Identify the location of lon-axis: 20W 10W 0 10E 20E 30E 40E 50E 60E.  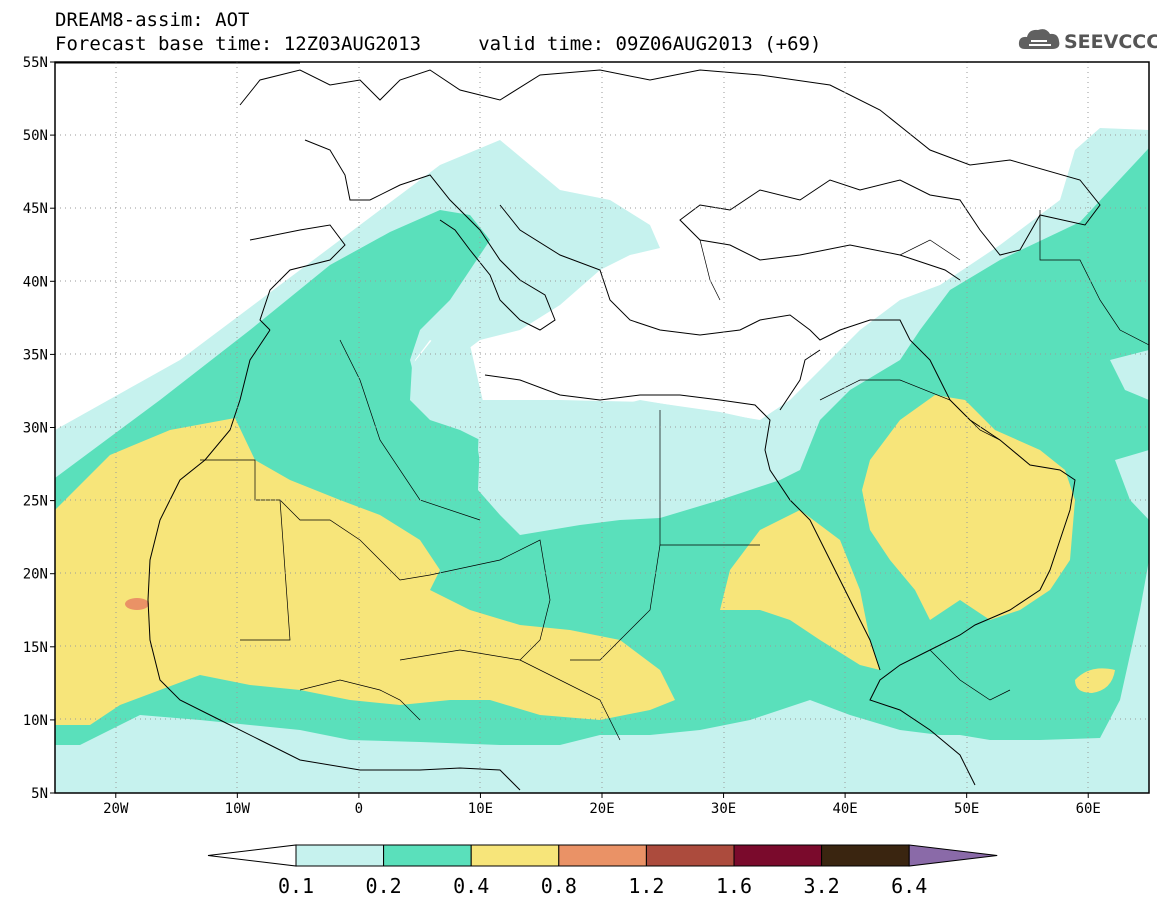
(602, 805).